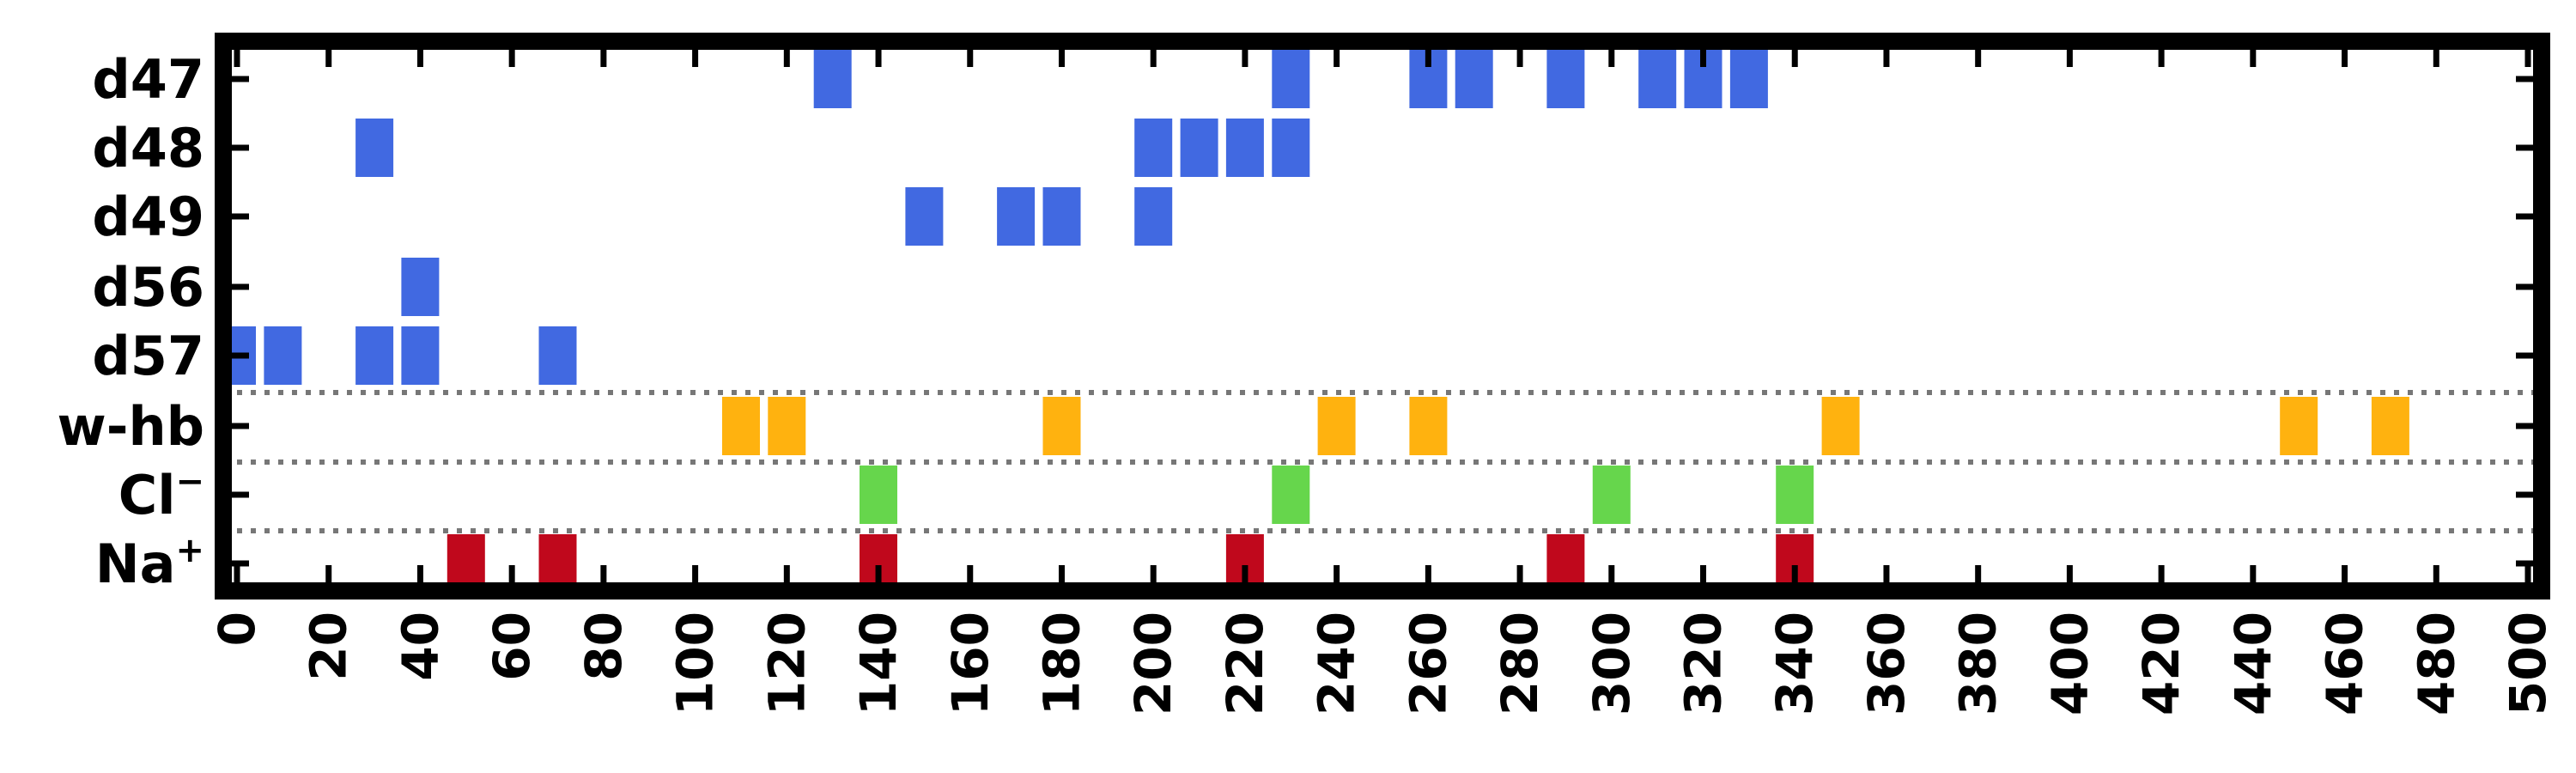 The height and width of the screenshot is (773, 2576). What do you see at coordinates (1887, 663) in the screenshot?
I see `x-tick-label-360: 360` at bounding box center [1887, 663].